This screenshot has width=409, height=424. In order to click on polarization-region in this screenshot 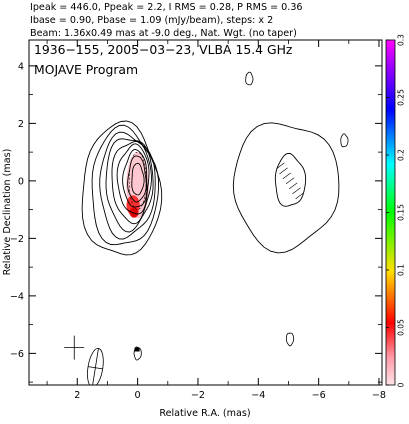, I will do `click(137, 180)`.